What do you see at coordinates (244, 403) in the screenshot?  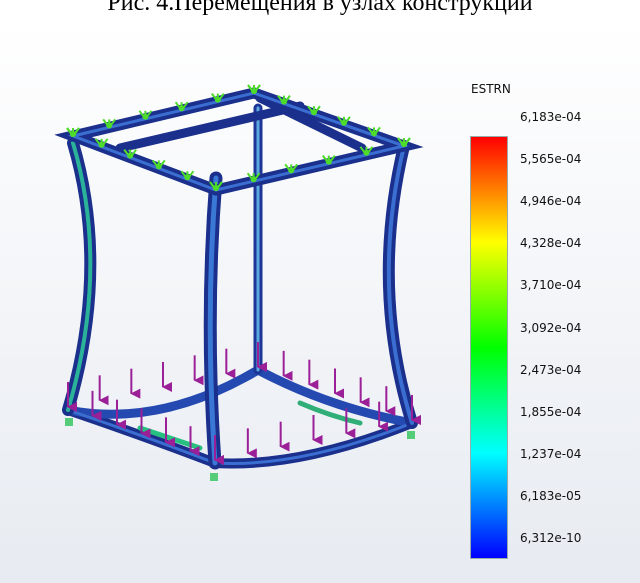 I see `load-arrows` at bounding box center [244, 403].